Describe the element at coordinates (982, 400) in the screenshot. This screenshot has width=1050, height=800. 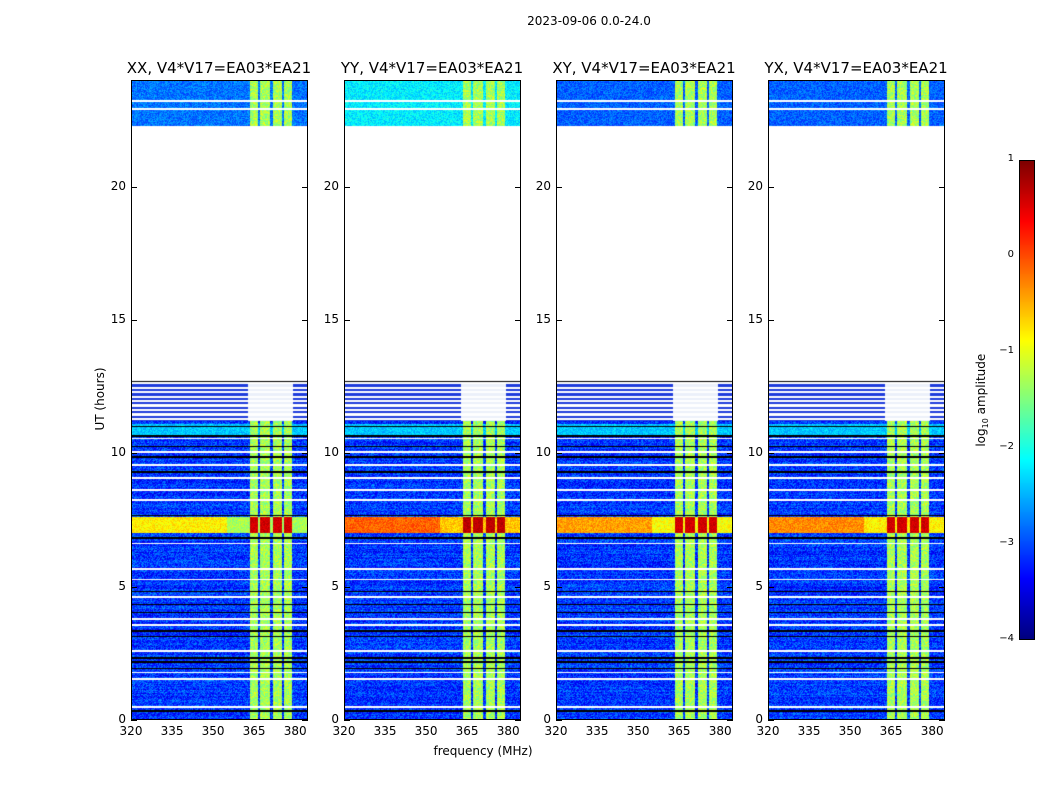
I see `colorbar-label: log10 amplitude` at that location.